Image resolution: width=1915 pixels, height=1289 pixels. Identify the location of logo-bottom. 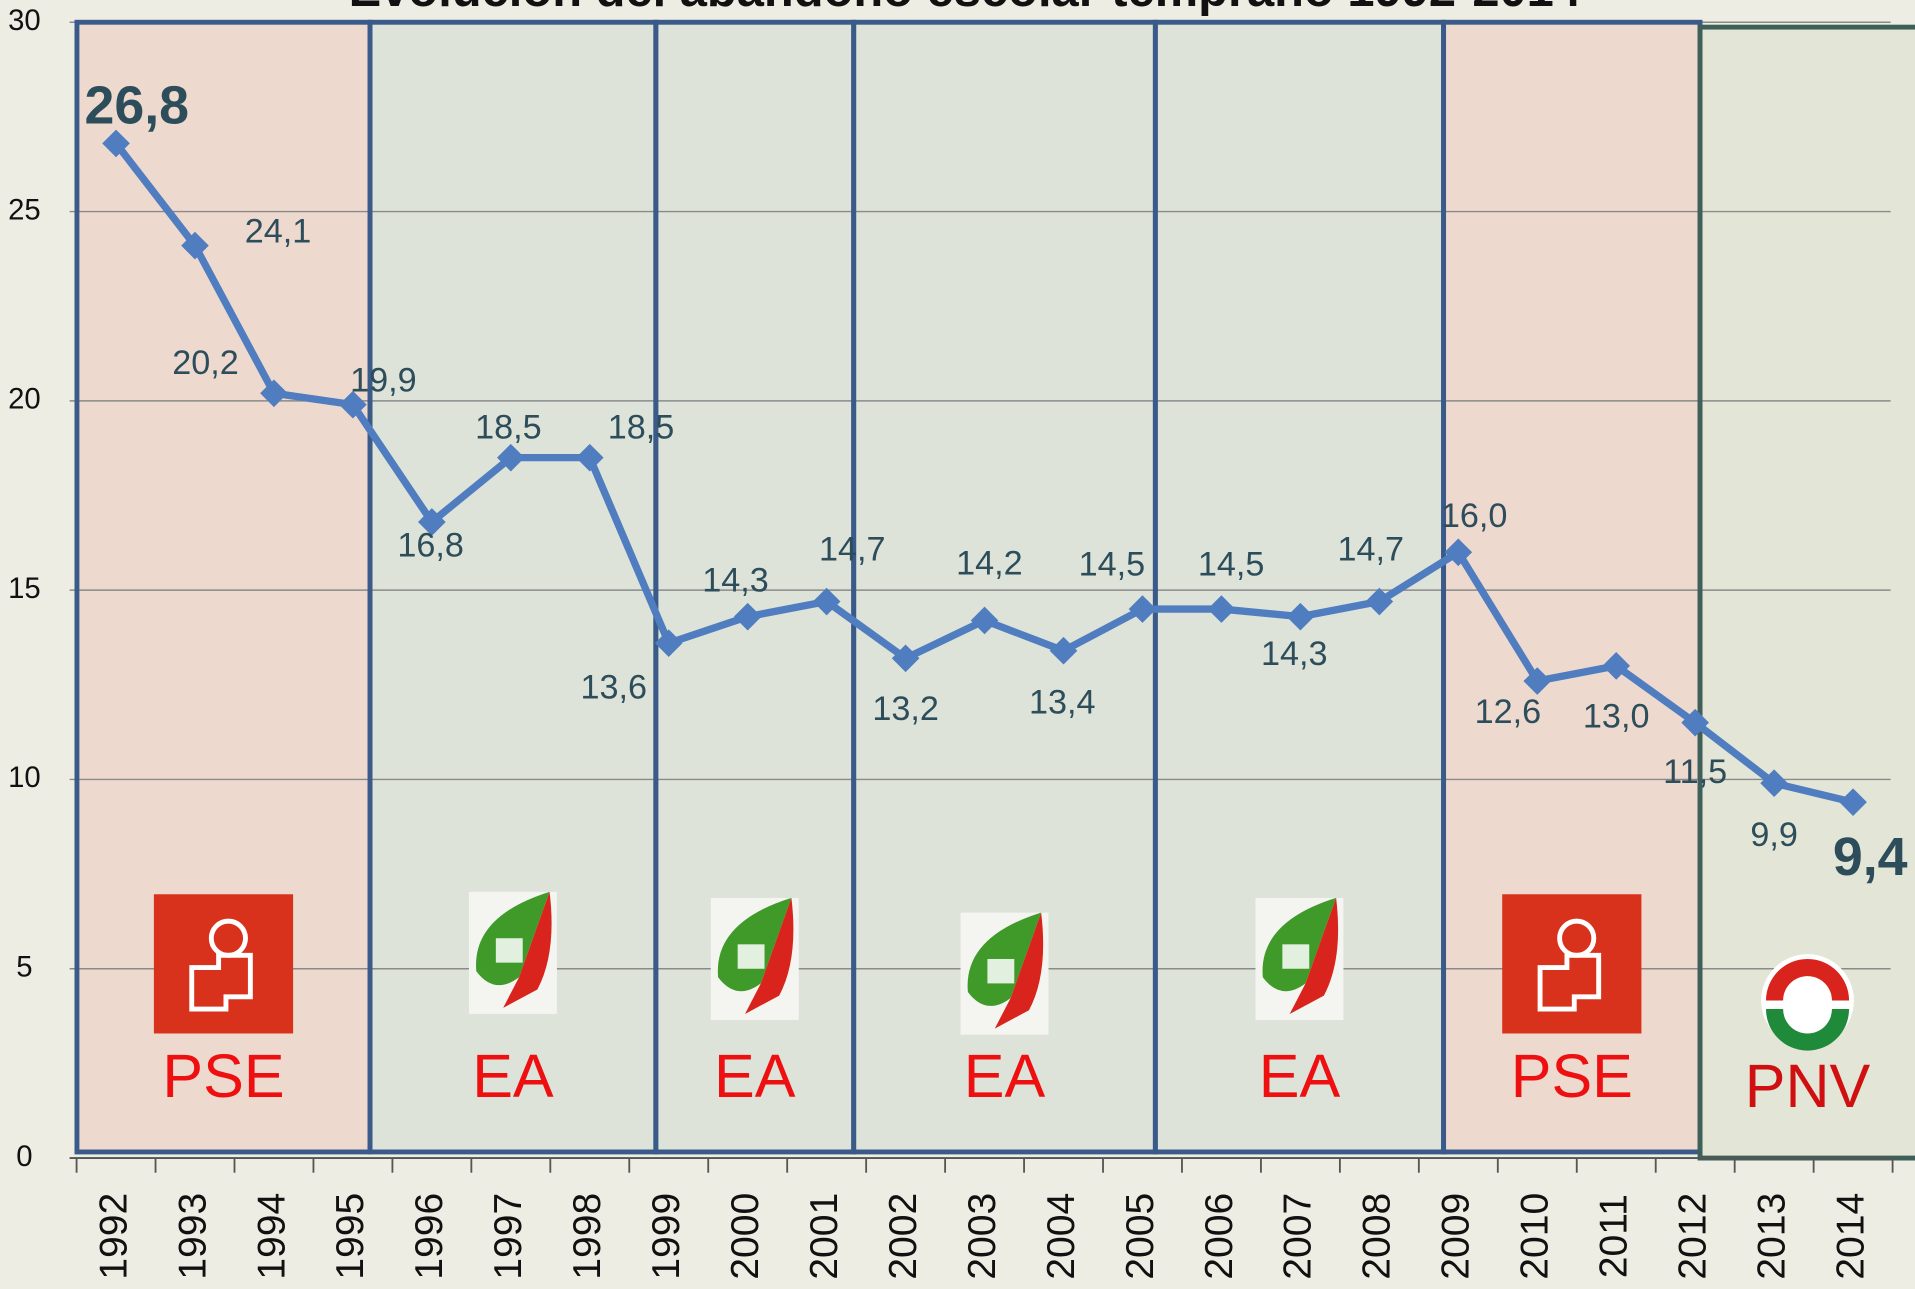
(1808, 1030).